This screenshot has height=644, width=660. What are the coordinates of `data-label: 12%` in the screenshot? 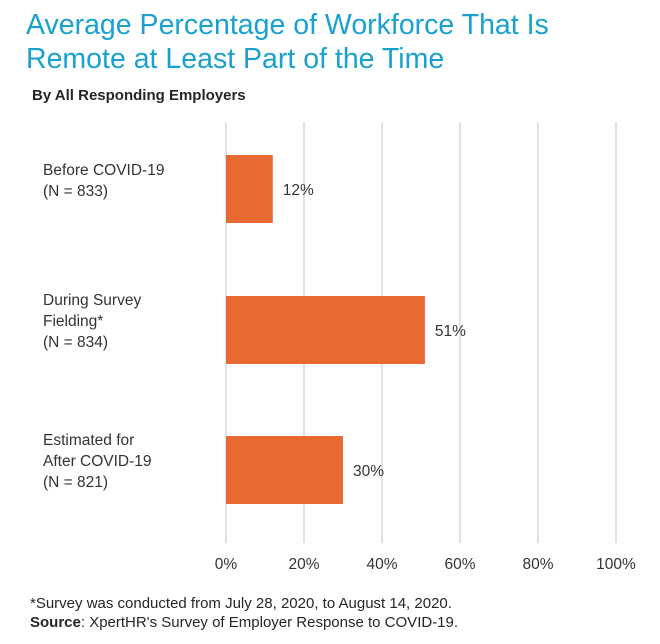 It's located at (298, 190).